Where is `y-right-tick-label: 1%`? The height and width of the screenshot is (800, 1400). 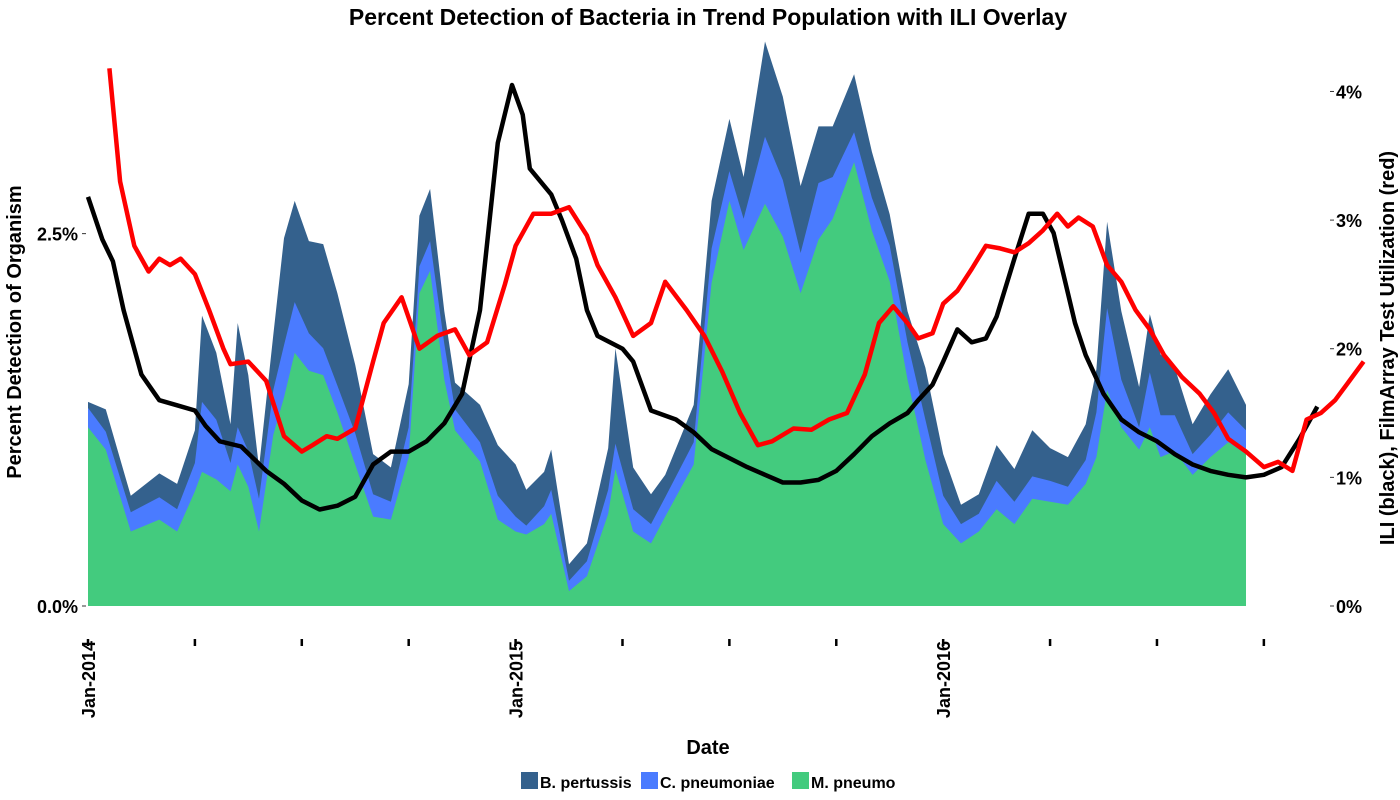 y-right-tick-label: 1% is located at coordinates (1349, 478).